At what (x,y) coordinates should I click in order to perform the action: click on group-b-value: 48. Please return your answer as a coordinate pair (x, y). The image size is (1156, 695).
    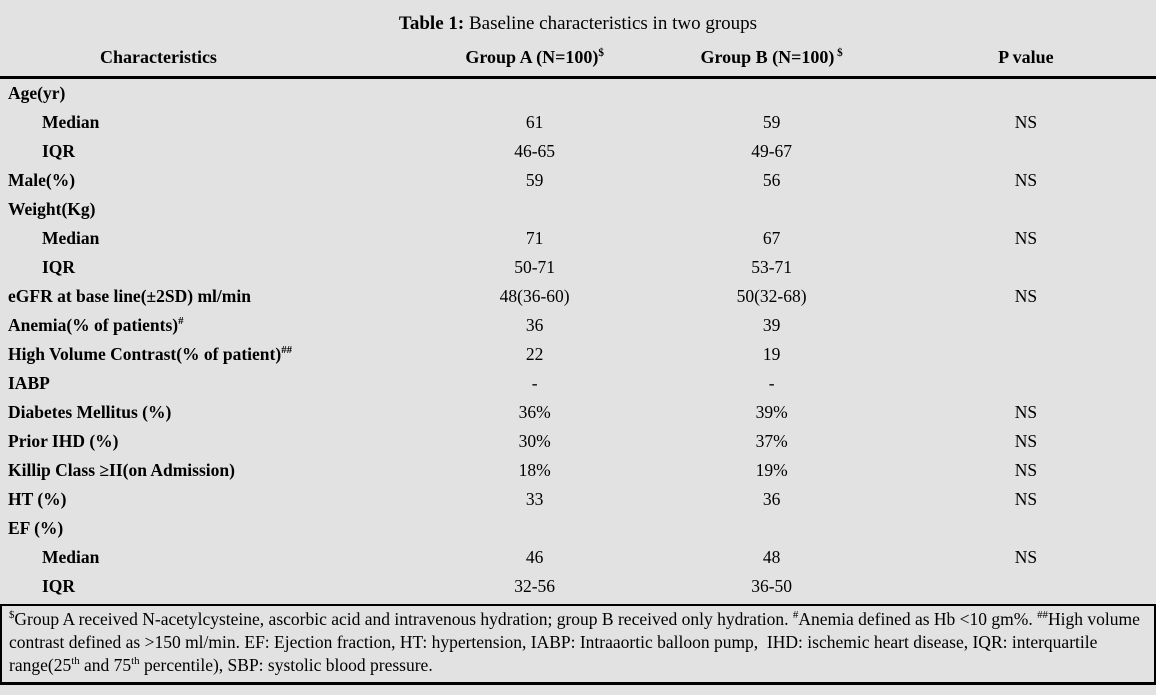
    Looking at the image, I should click on (771, 557).